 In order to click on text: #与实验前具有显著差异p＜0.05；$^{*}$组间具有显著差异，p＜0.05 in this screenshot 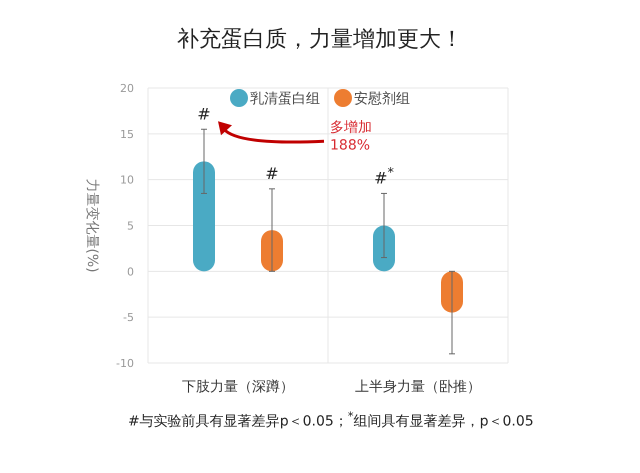, I will do `click(331, 419)`.